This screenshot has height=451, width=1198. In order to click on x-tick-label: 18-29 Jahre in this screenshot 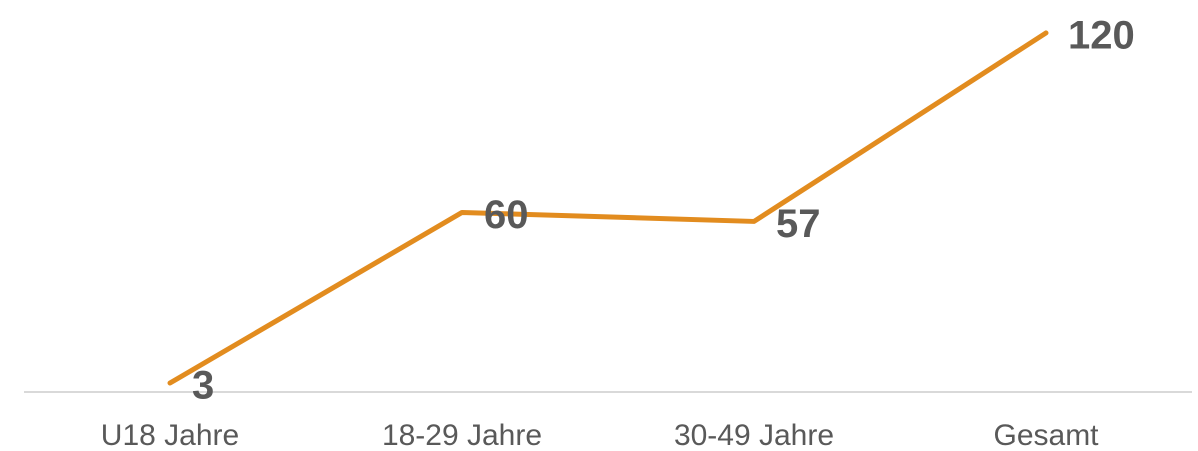, I will do `click(462, 435)`.